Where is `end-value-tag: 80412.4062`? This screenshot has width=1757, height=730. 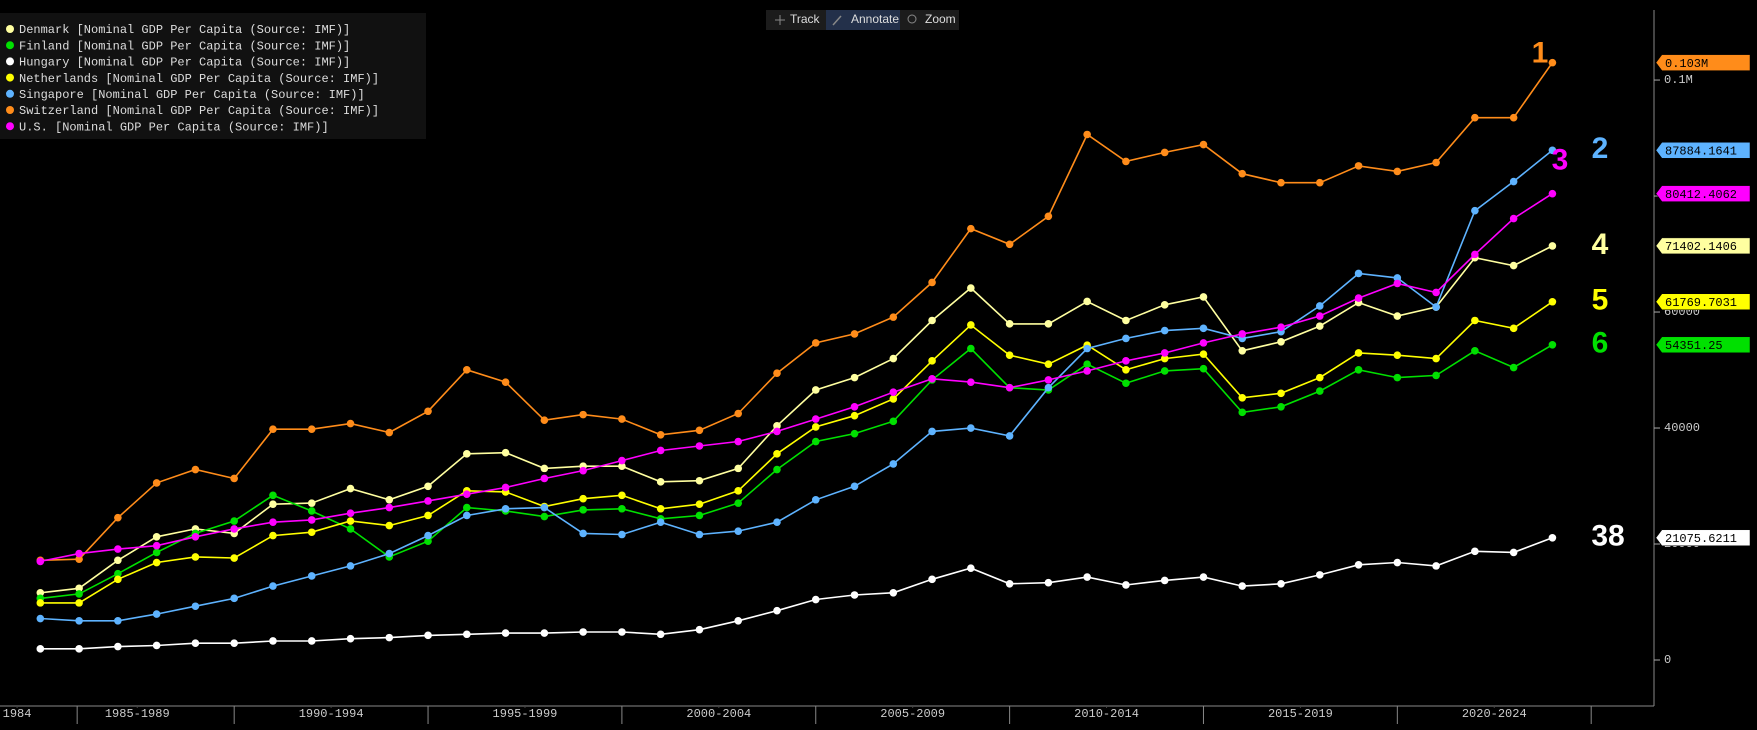
end-value-tag: 80412.4062 is located at coordinates (1703, 193).